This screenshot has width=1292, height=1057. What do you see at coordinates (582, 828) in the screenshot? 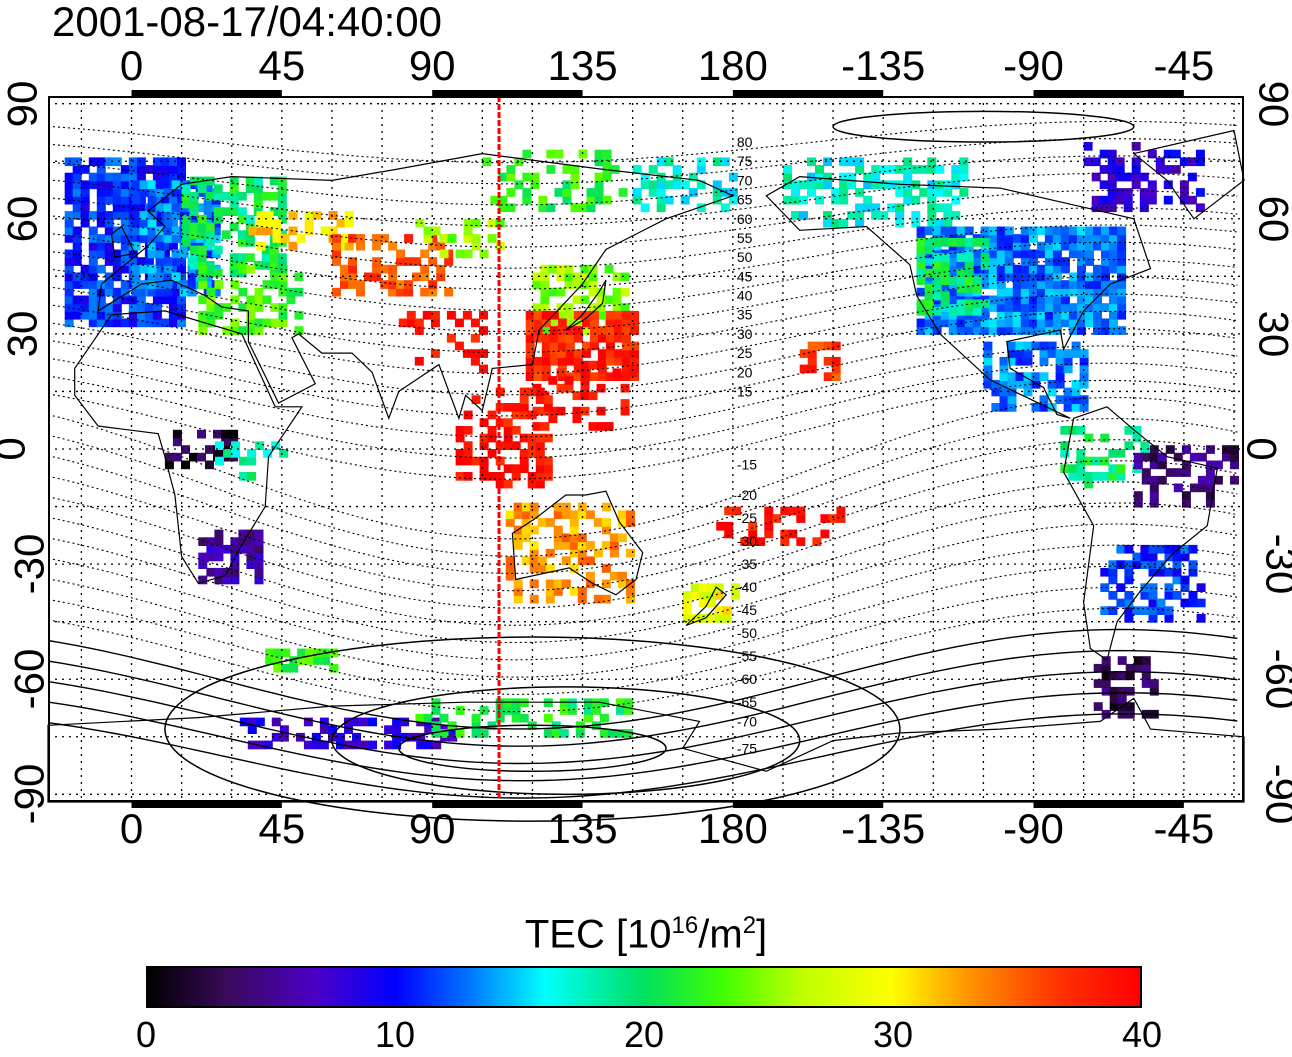
I see `tick-bottom-label: 135` at bounding box center [582, 828].